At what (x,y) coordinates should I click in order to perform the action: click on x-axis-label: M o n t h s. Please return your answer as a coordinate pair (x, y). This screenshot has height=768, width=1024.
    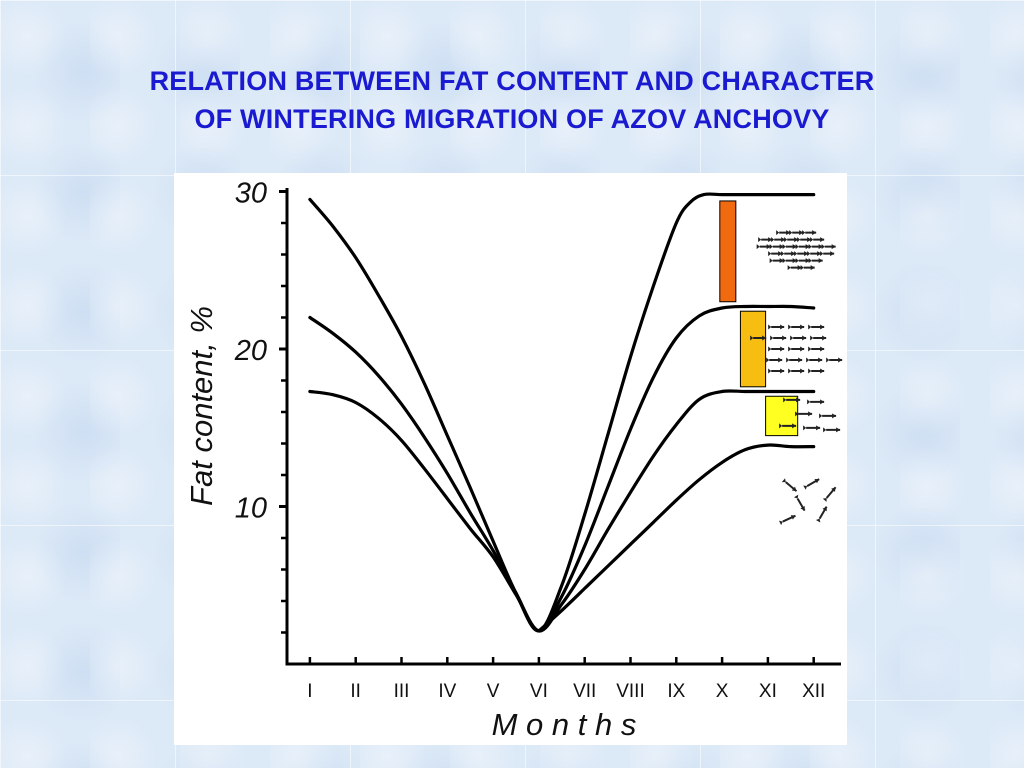
    Looking at the image, I should click on (564, 724).